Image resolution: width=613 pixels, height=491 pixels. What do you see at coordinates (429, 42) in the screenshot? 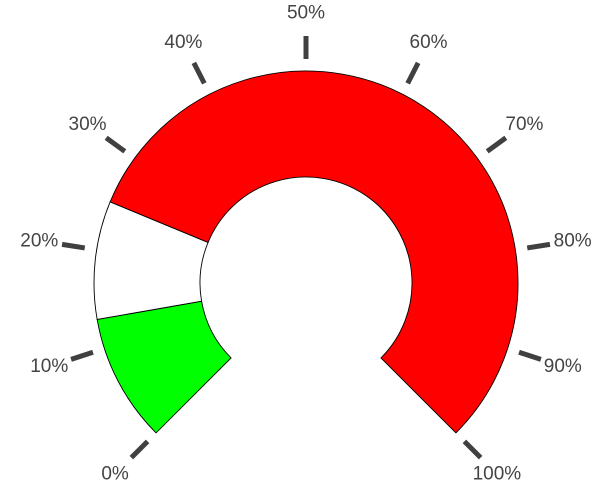
I see `gauge-tick-label-60: 60%` at bounding box center [429, 42].